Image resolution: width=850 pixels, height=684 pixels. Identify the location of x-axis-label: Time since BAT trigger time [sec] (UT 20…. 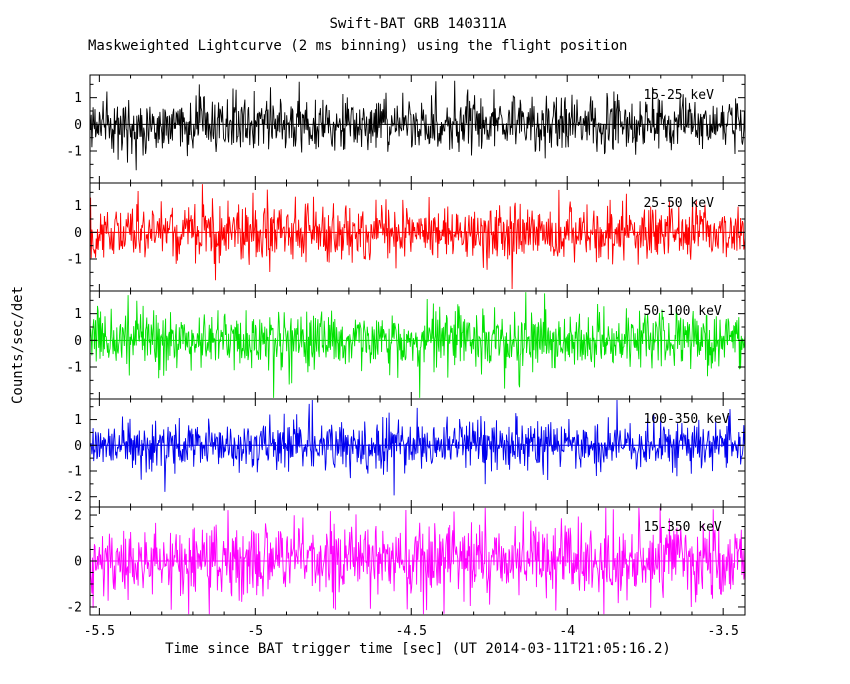
(418, 649).